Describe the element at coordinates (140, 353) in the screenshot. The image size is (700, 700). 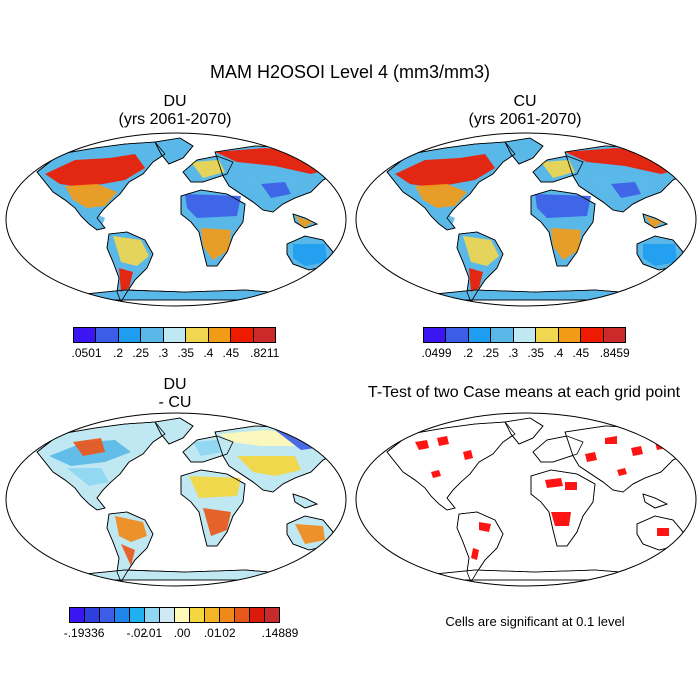
I see `colorbar-du-label: .25` at that location.